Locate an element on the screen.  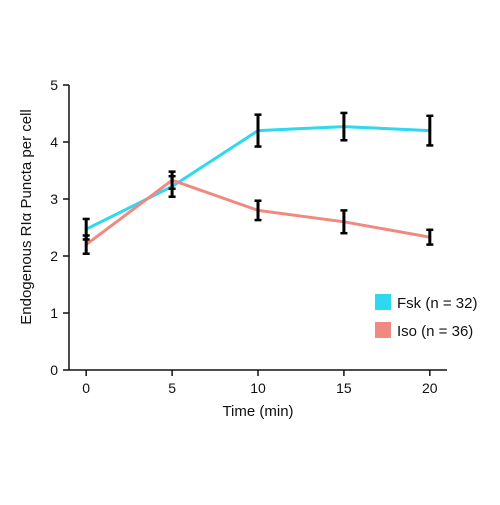
y-tick-label: 3 is located at coordinates (54, 199).